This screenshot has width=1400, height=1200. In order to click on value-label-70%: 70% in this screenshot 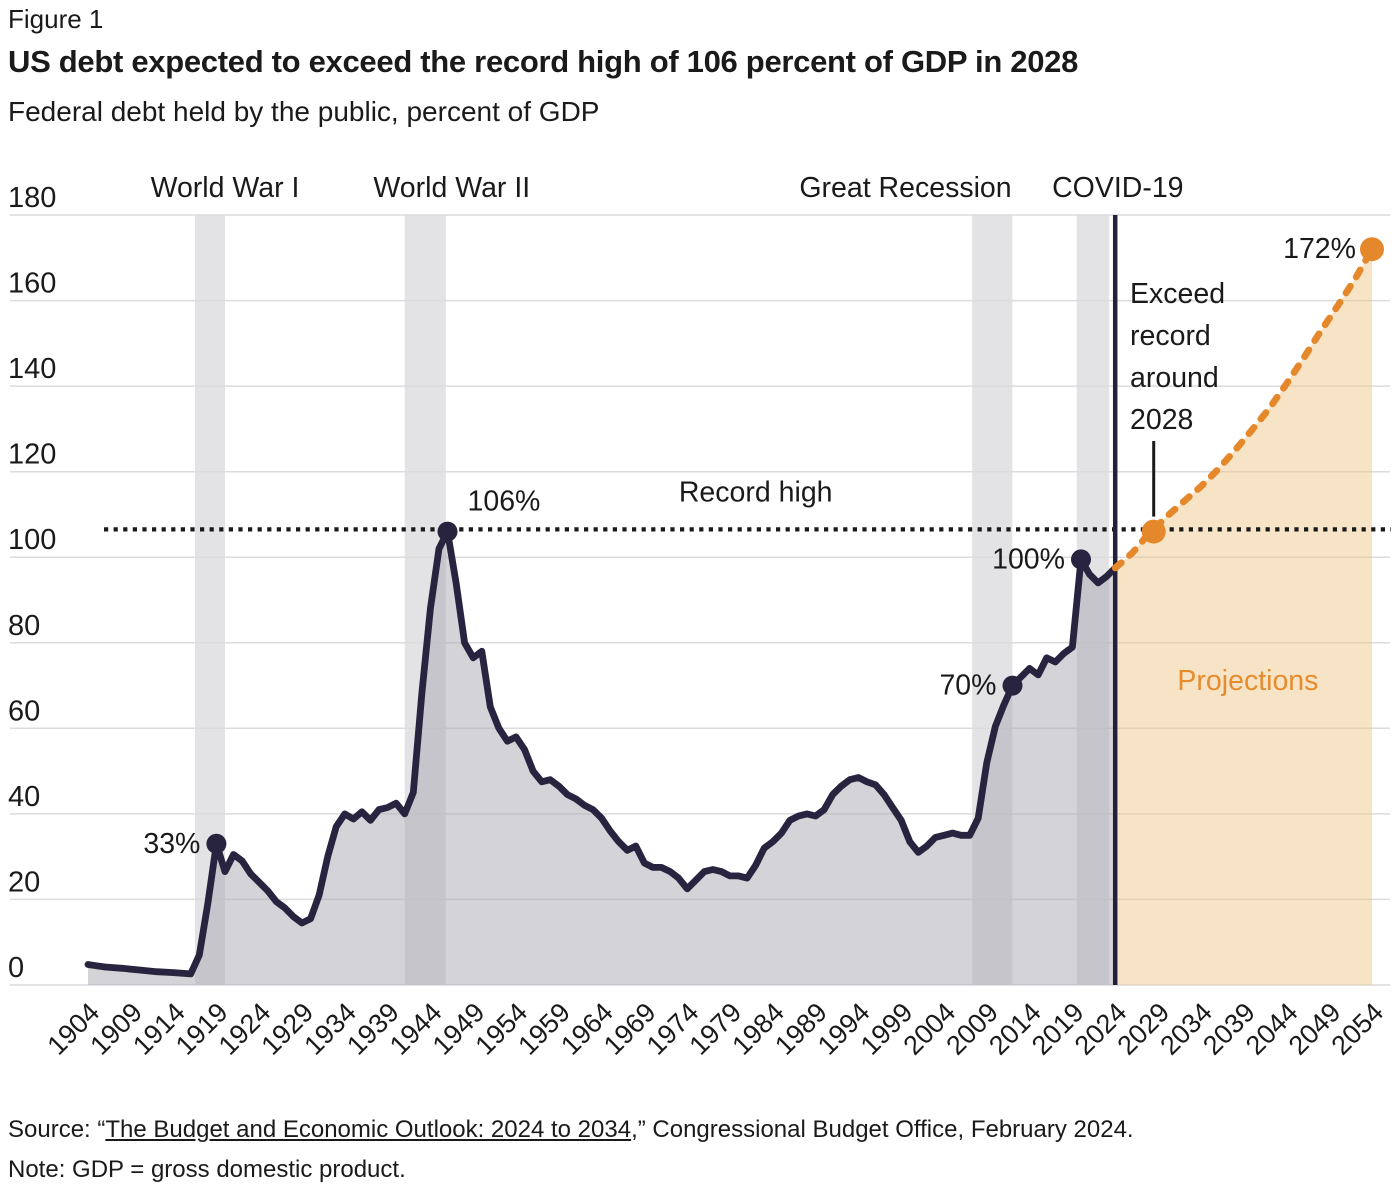, I will do `click(967, 686)`.